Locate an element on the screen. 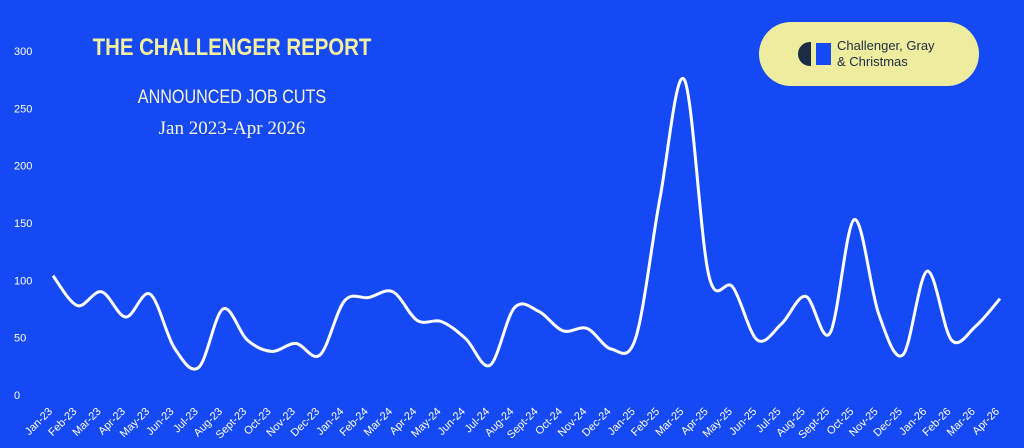 This screenshot has height=448, width=1024. y-tick-label: 0 is located at coordinates (17, 396).